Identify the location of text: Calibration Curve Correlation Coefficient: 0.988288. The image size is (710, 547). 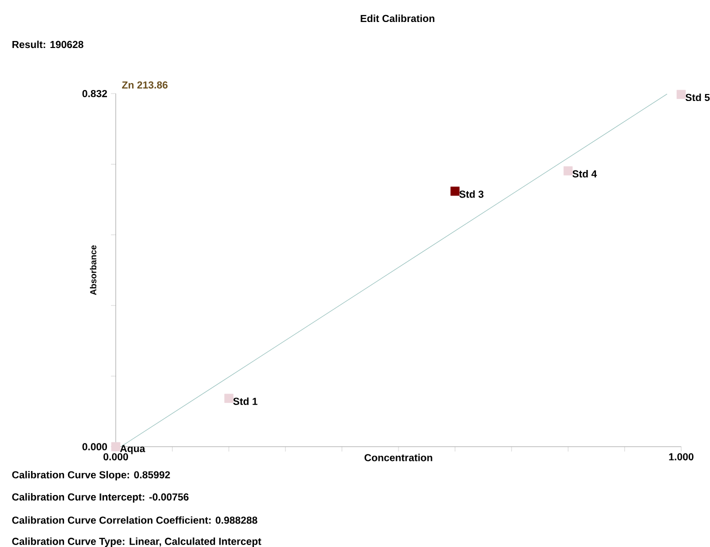
(135, 520).